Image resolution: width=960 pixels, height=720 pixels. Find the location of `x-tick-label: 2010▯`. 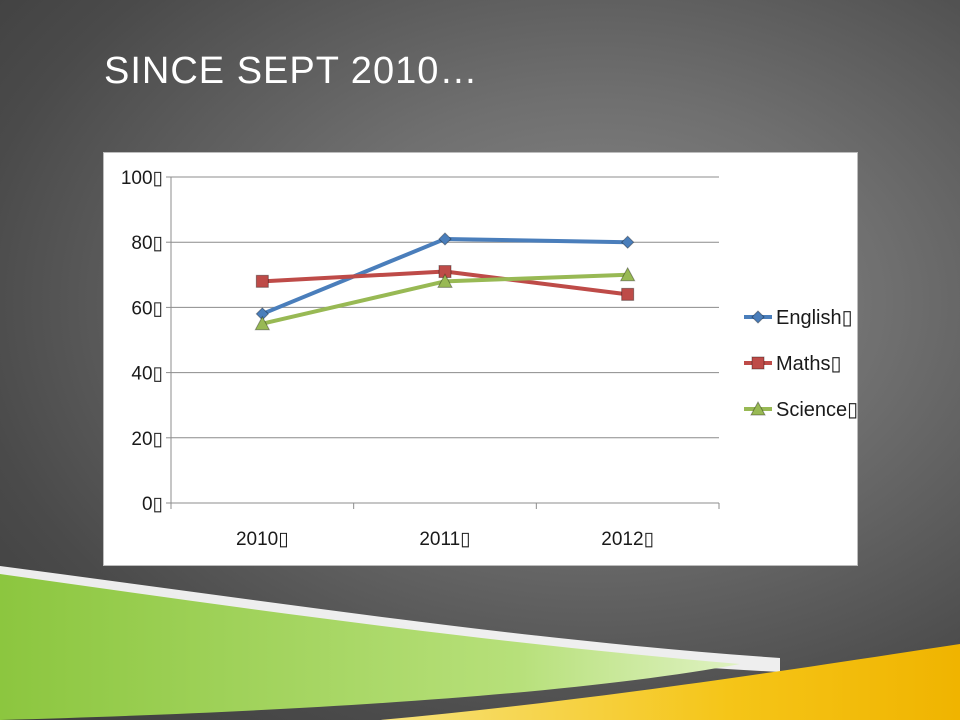

x-tick-label: 2010▯ is located at coordinates (262, 539).